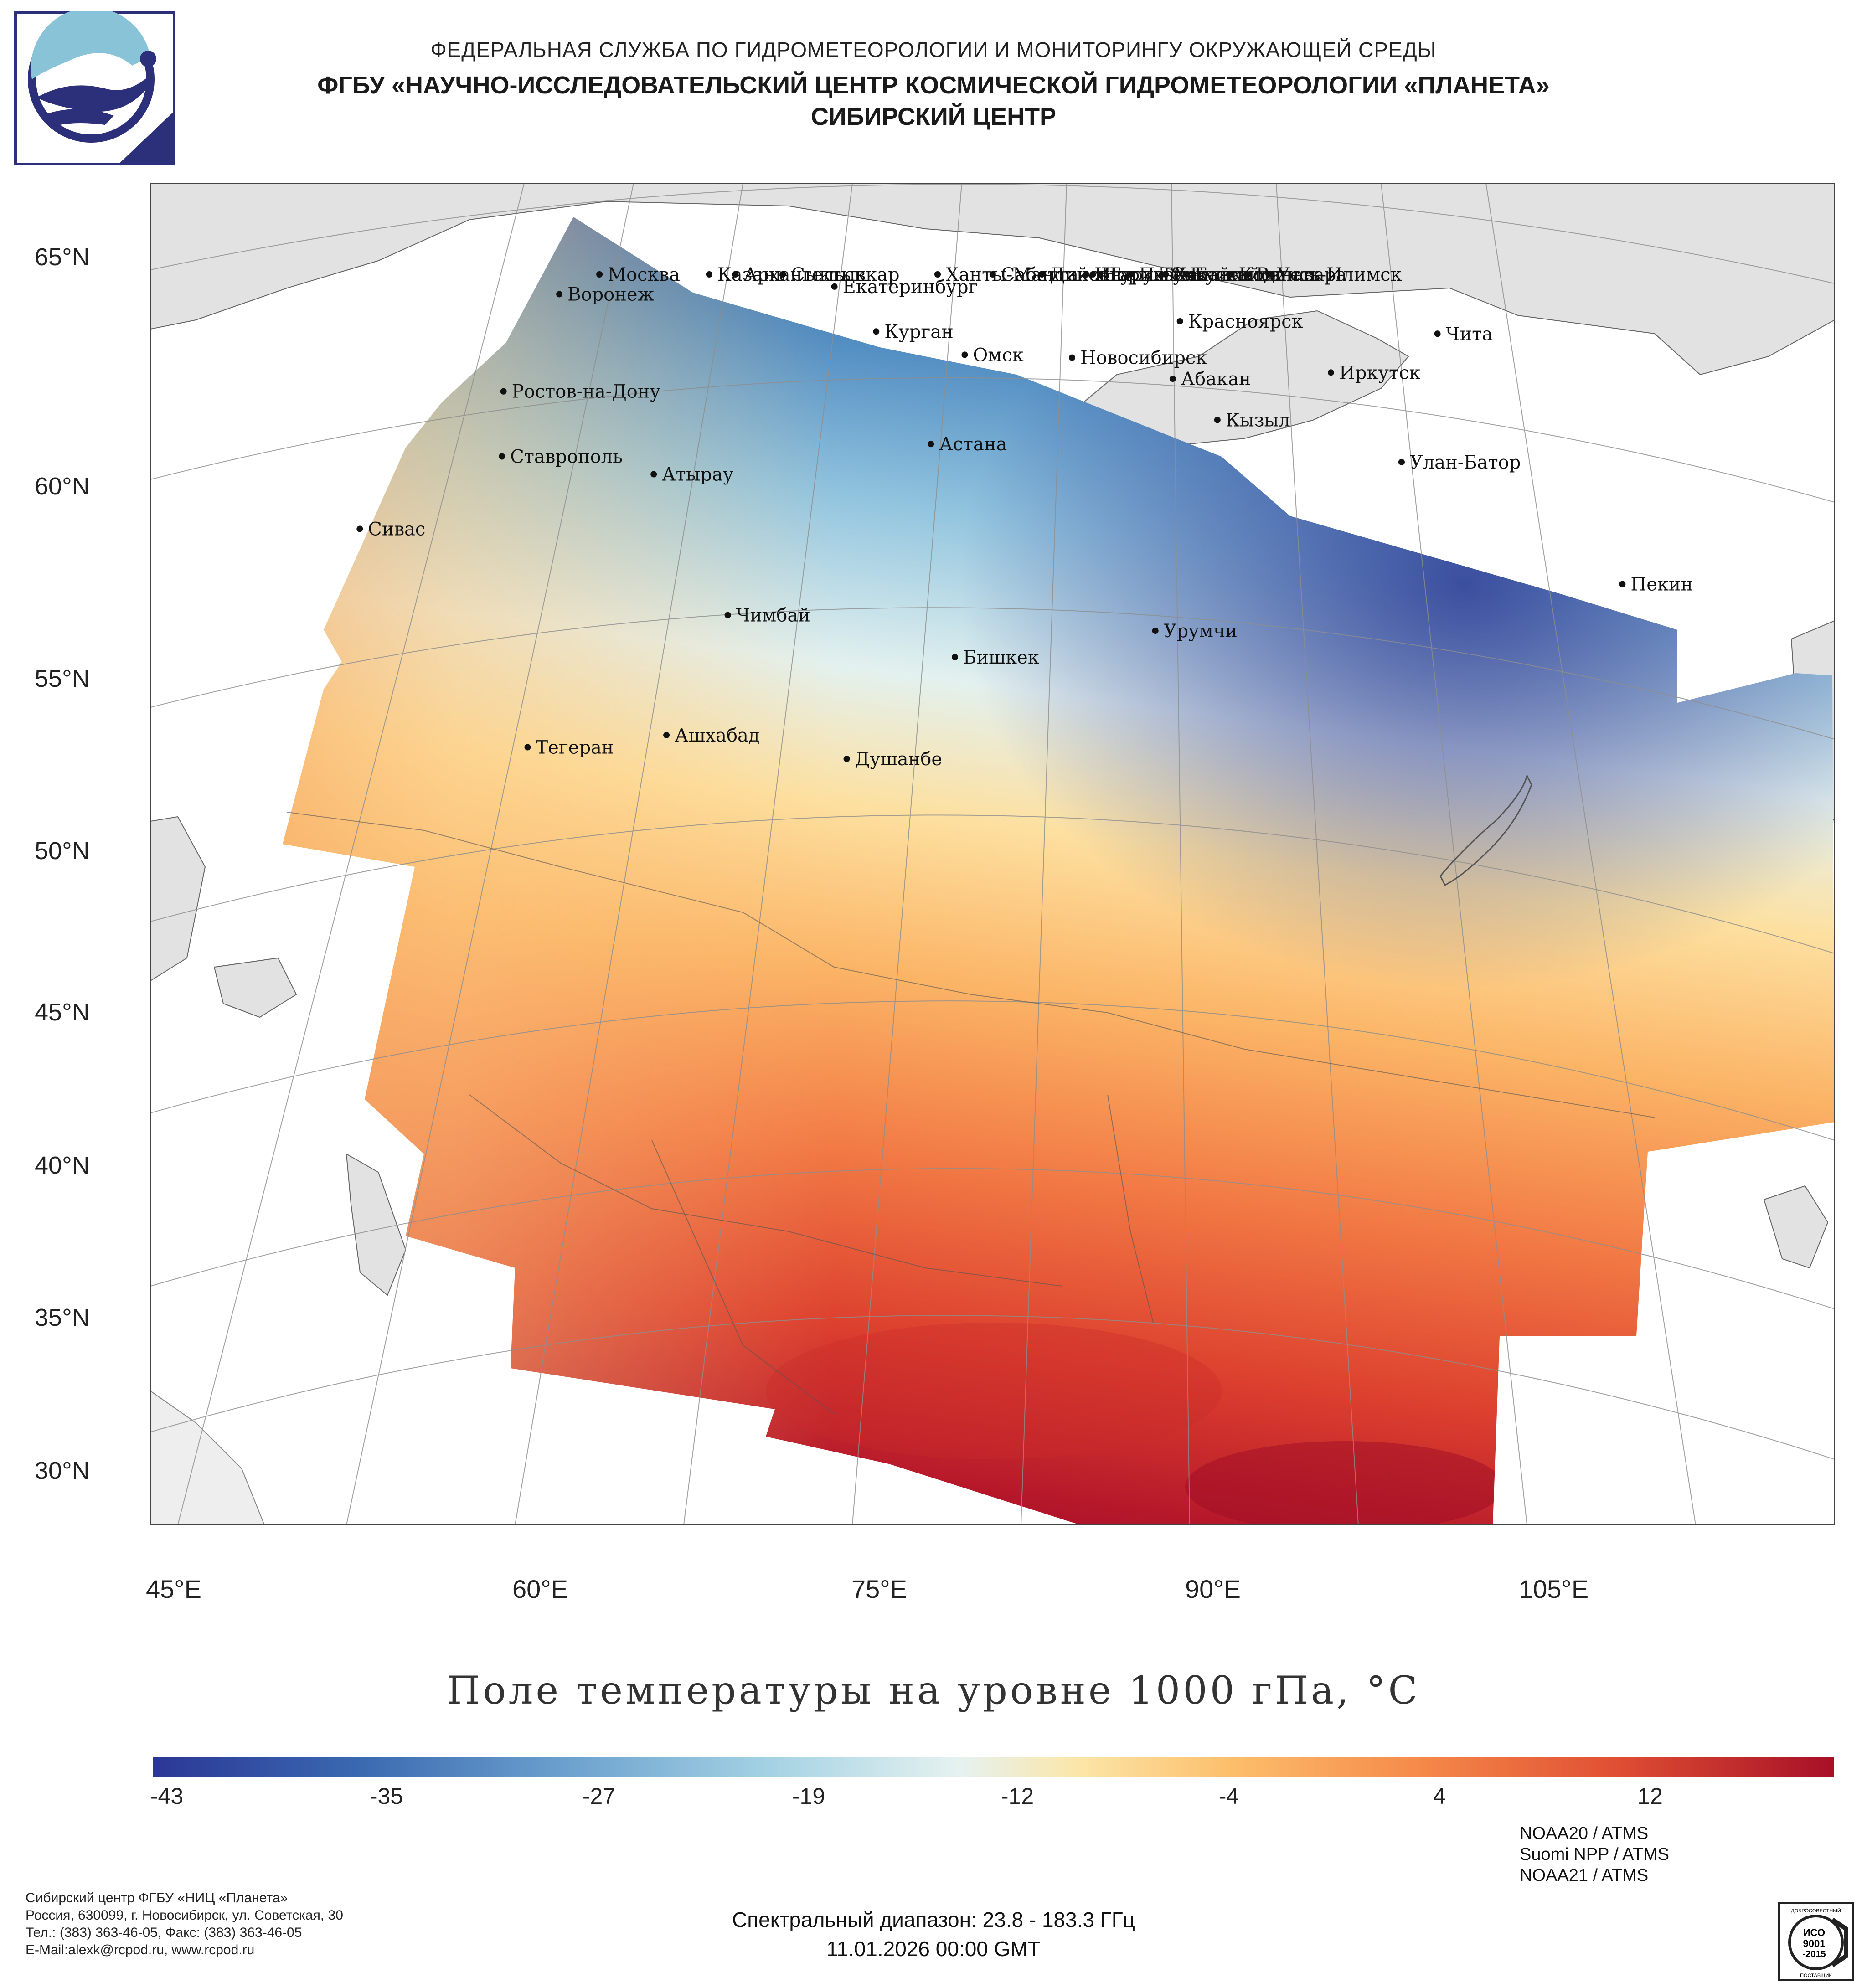  I want to click on city-label: Бишкек, so click(1001, 658).